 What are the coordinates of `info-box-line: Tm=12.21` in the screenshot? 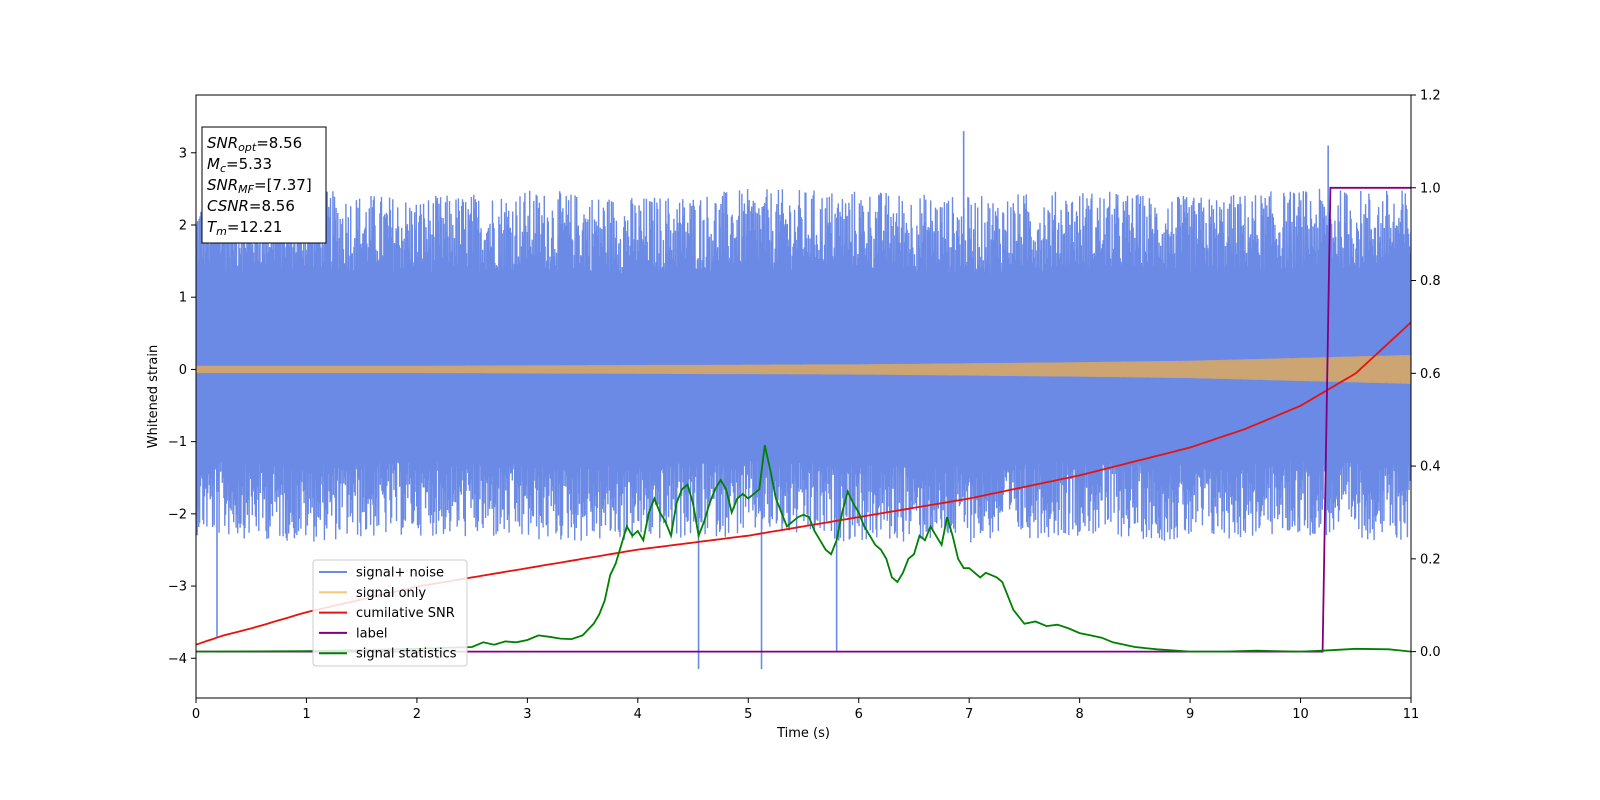 It's located at (244, 228).